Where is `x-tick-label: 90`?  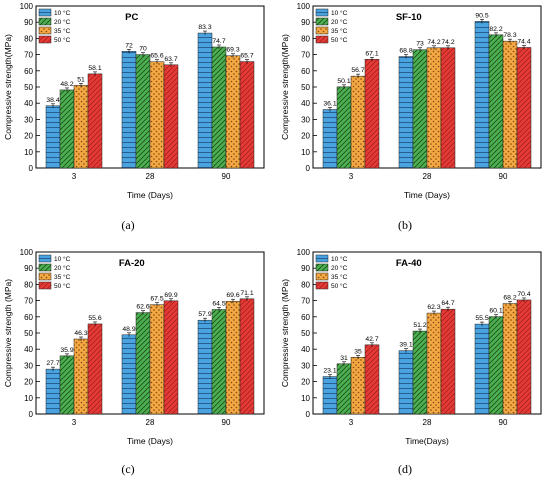 x-tick-label: 90 is located at coordinates (503, 176).